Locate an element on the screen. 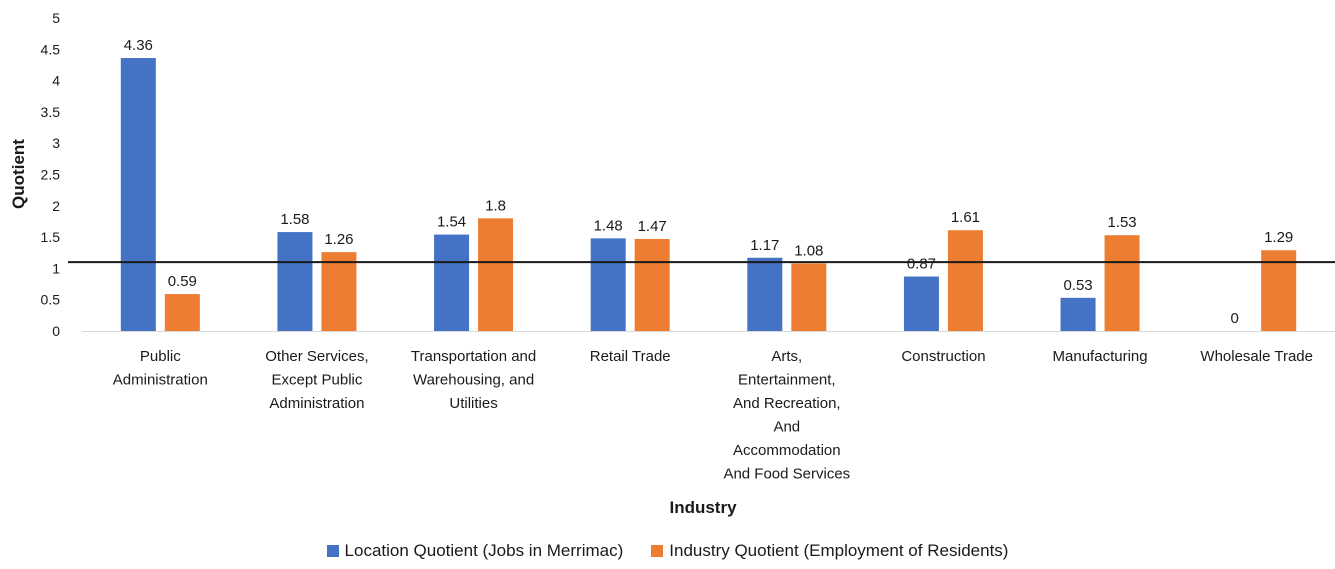 This screenshot has width=1335, height=569. data-label-location-quotient: 4.36 is located at coordinates (138, 45).